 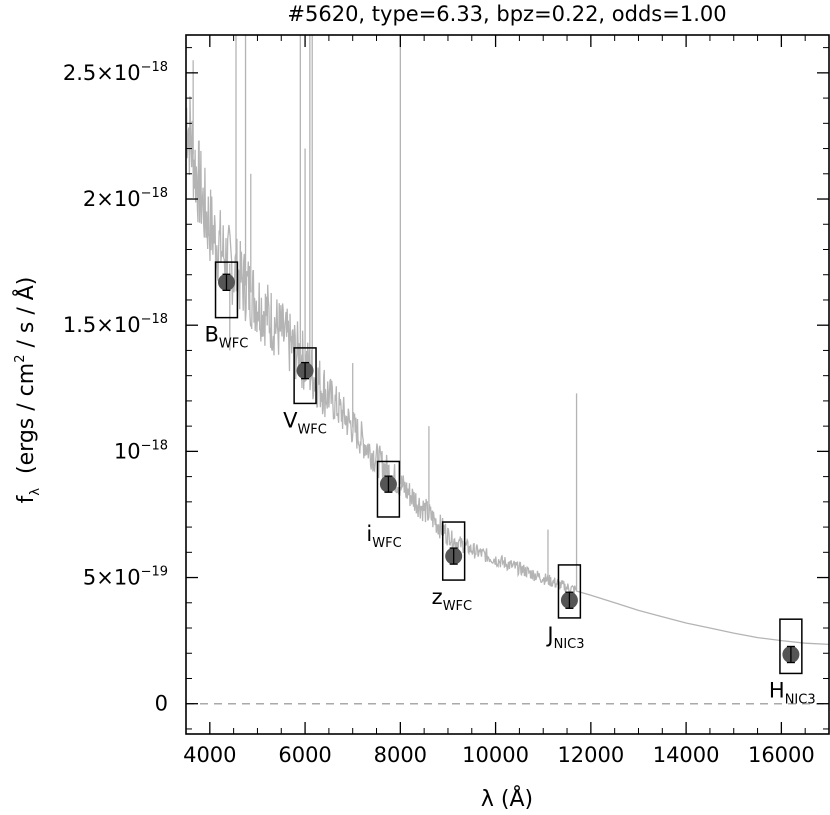 I want to click on filter-box-i, so click(x=388, y=489).